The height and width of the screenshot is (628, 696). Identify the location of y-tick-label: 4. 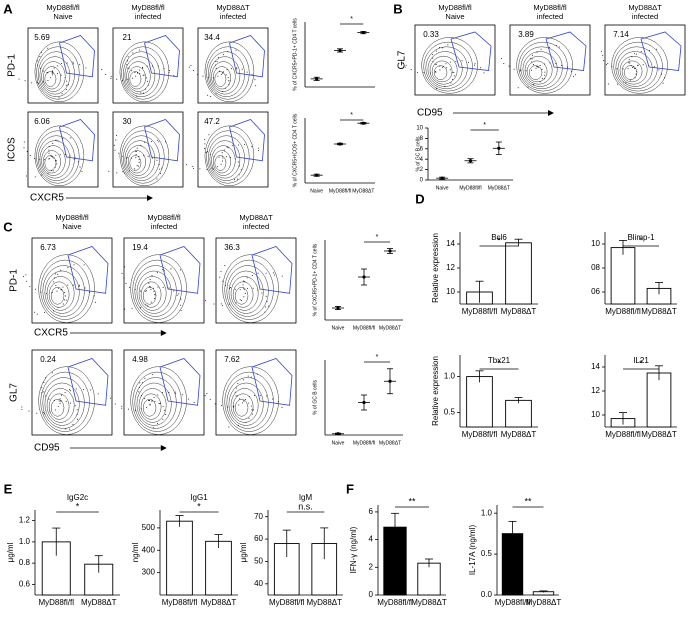
(422, 160).